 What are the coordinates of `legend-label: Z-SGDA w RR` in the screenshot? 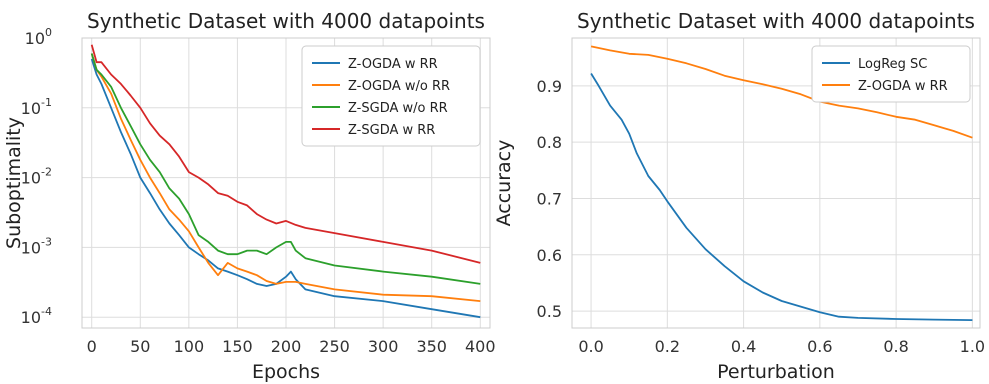 It's located at (391, 130).